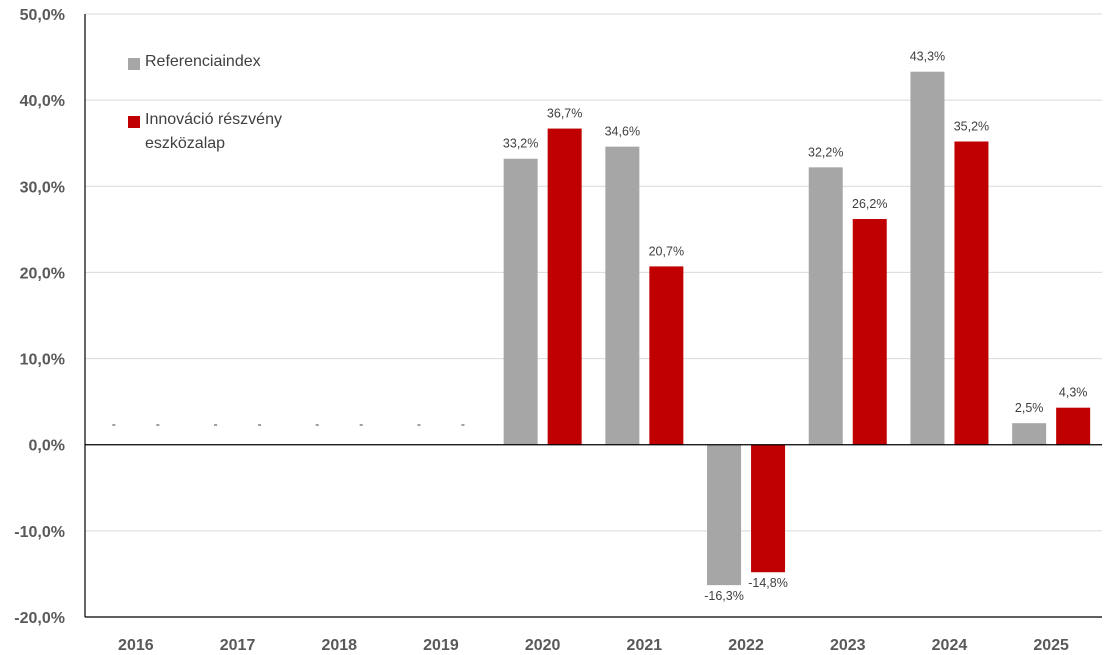 The width and height of the screenshot is (1111, 655). I want to click on data-label: 32,2%, so click(825, 152).